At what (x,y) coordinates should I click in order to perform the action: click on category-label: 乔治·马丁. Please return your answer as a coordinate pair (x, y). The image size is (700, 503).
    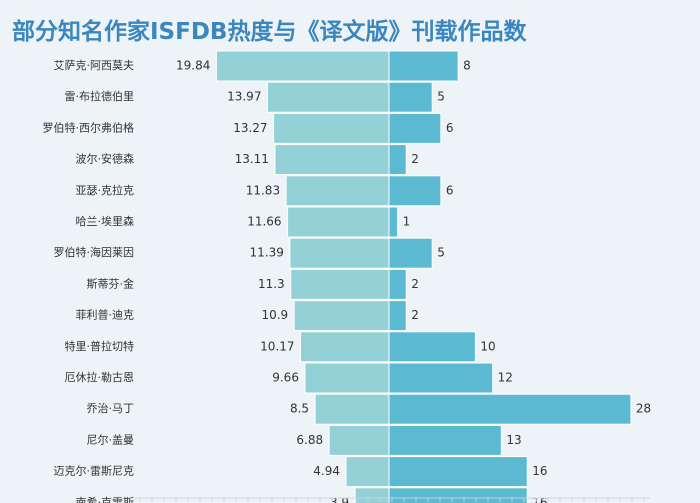
    Looking at the image, I should click on (111, 408).